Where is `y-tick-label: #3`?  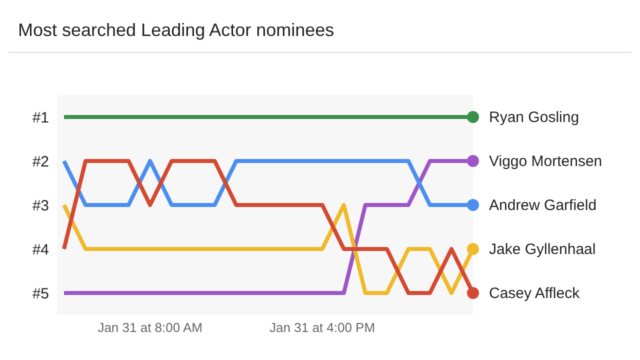 y-tick-label: #3 is located at coordinates (40, 205).